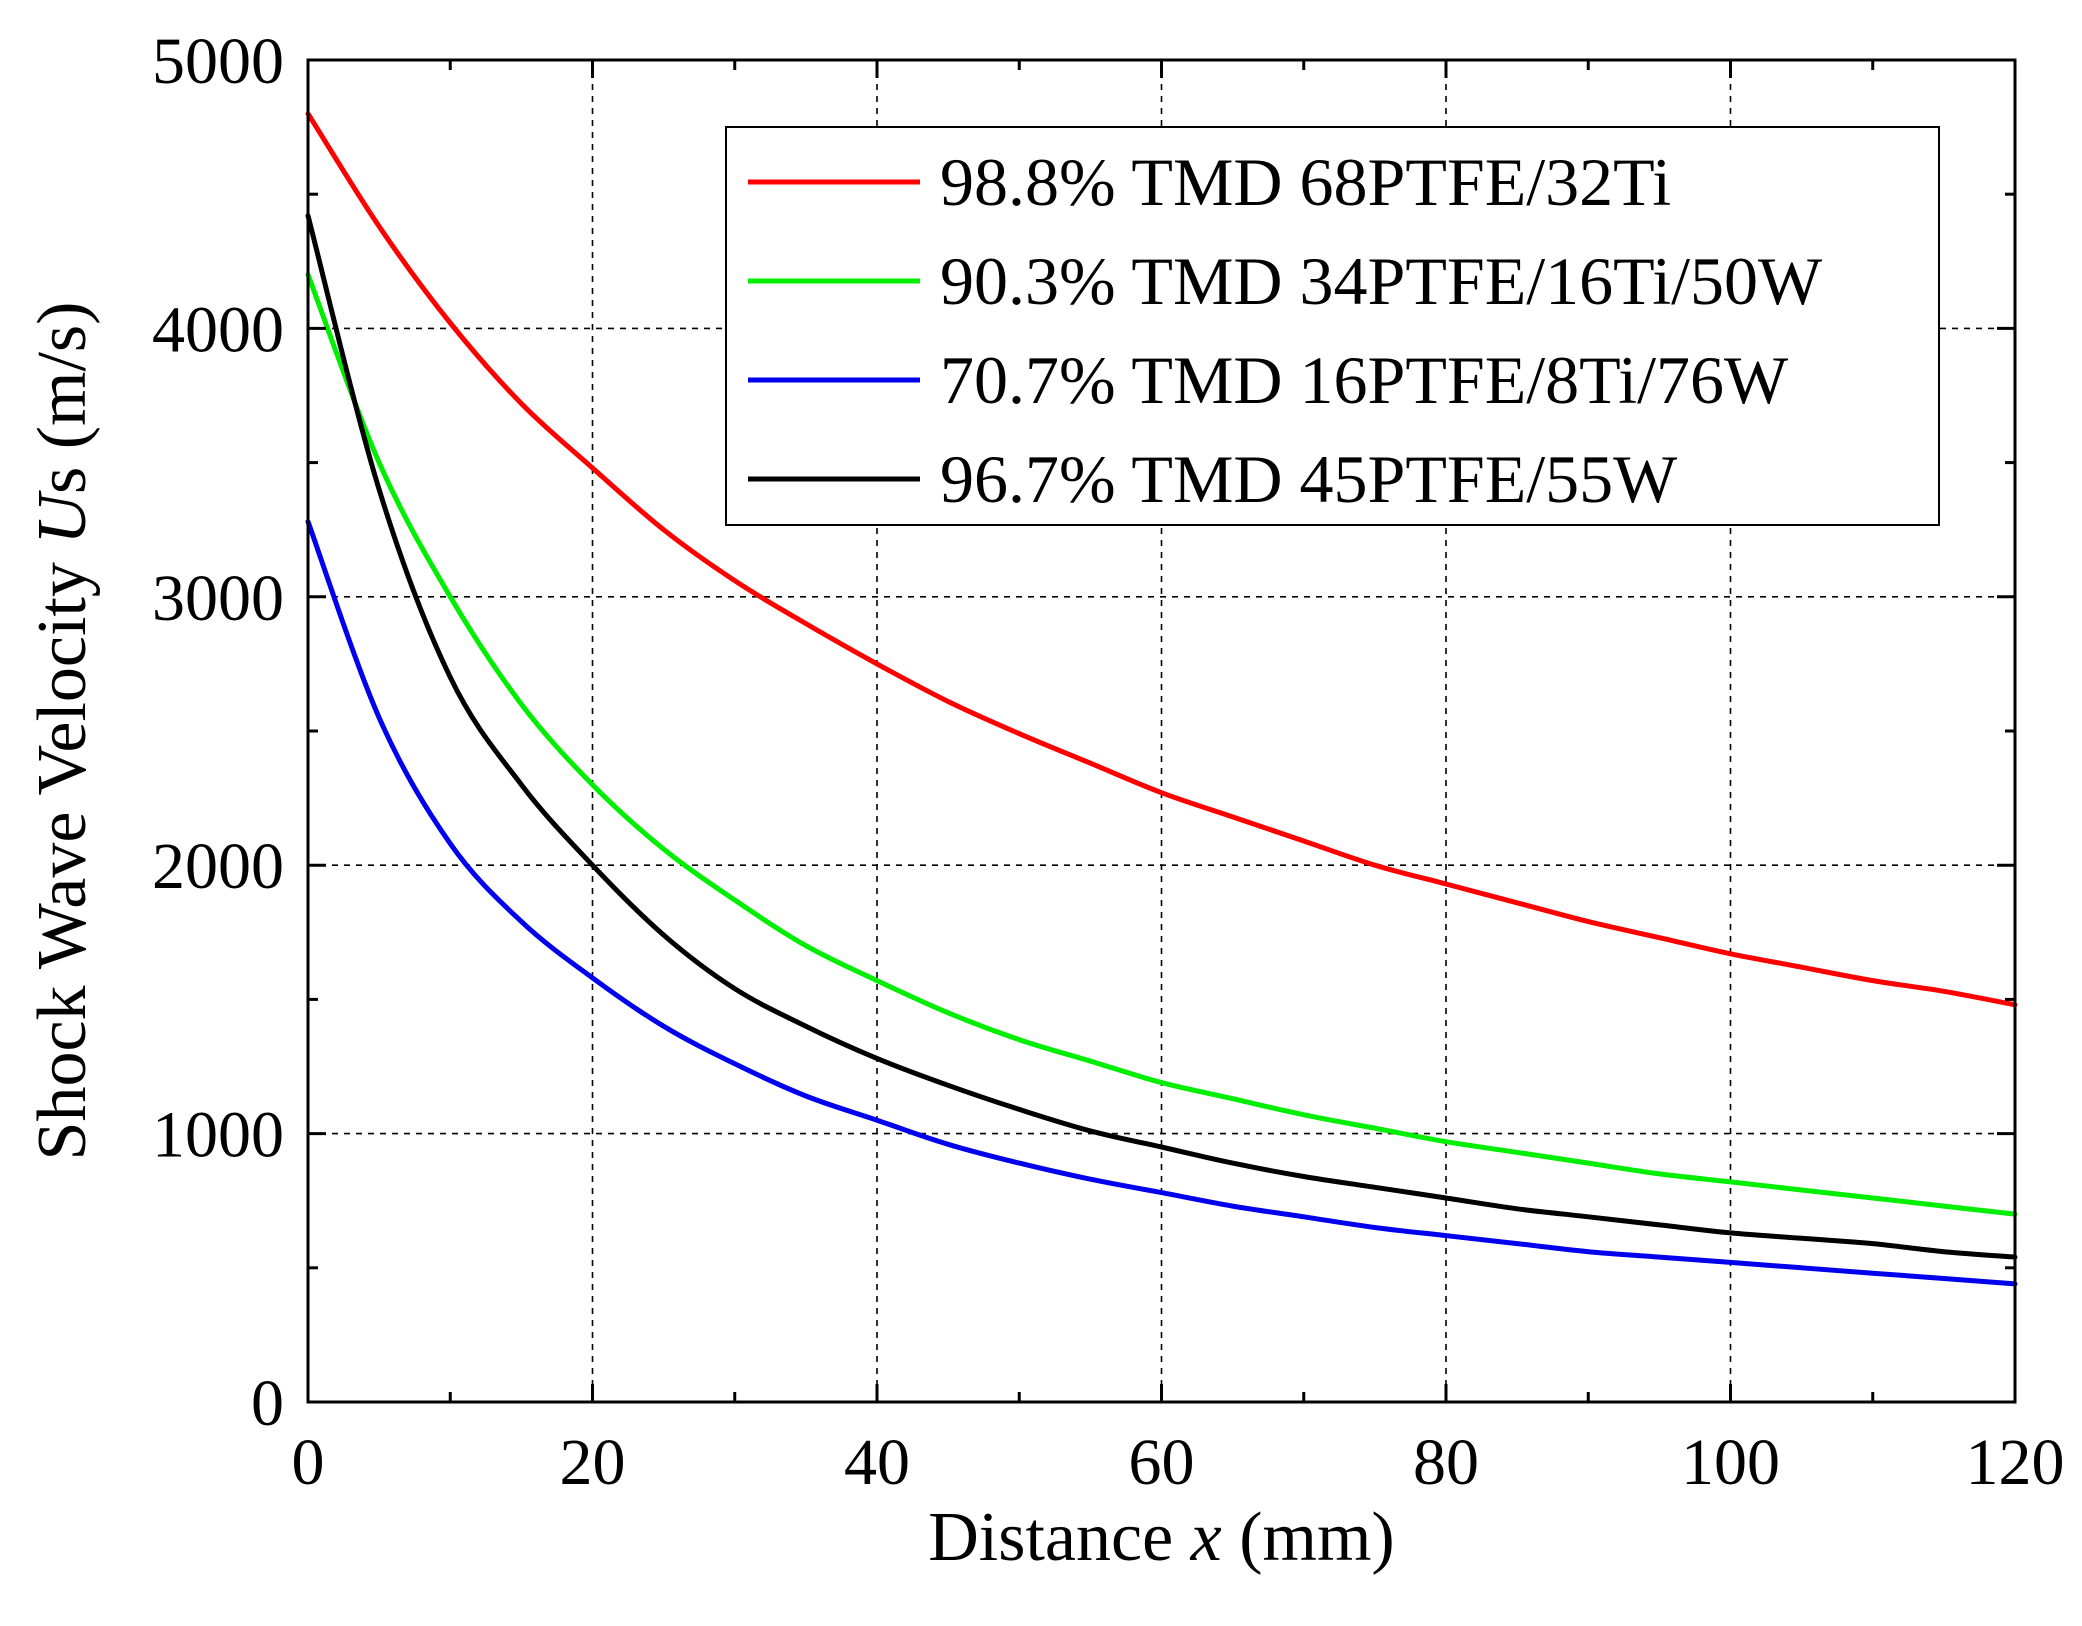  I want to click on legend-label: 98.8% TMD 68PTFE/32Ti, so click(1305, 182).